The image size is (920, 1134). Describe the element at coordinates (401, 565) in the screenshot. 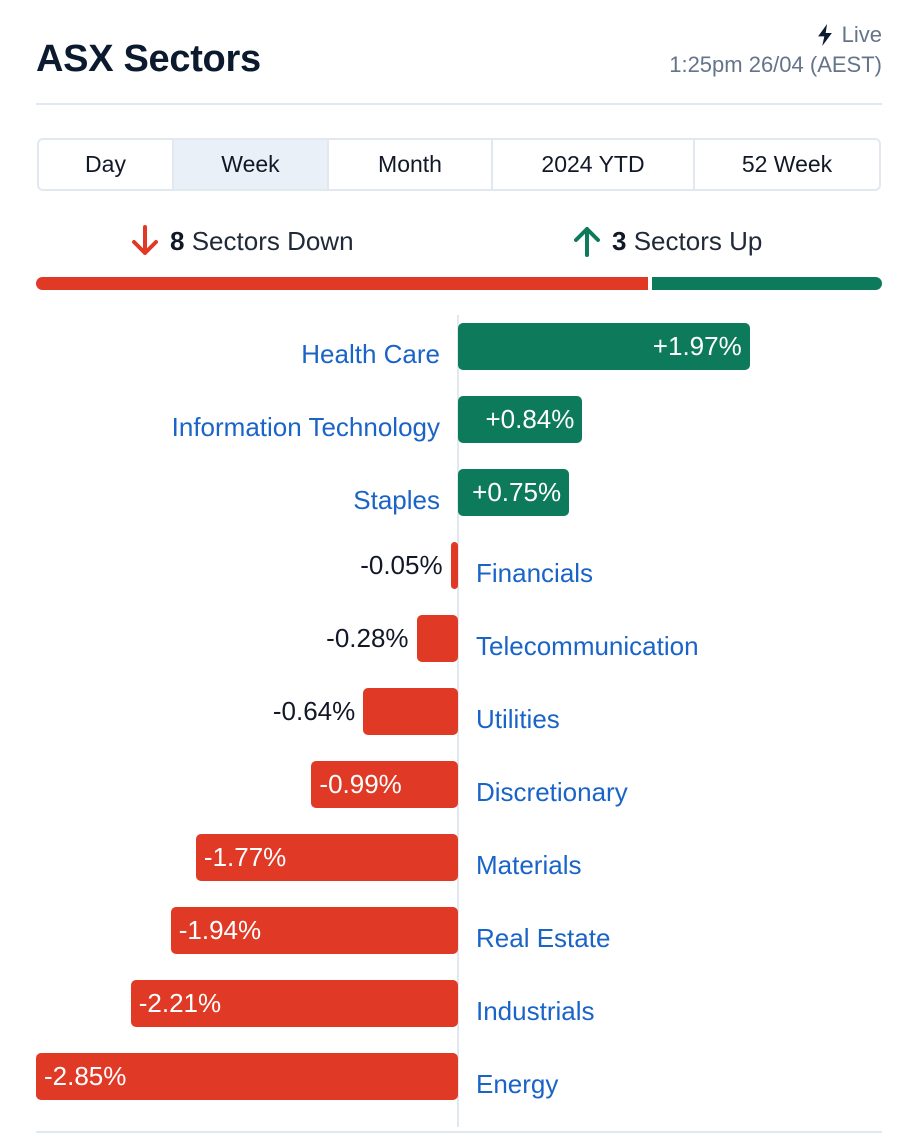

I see `value-label-financials: -0.05%` at that location.